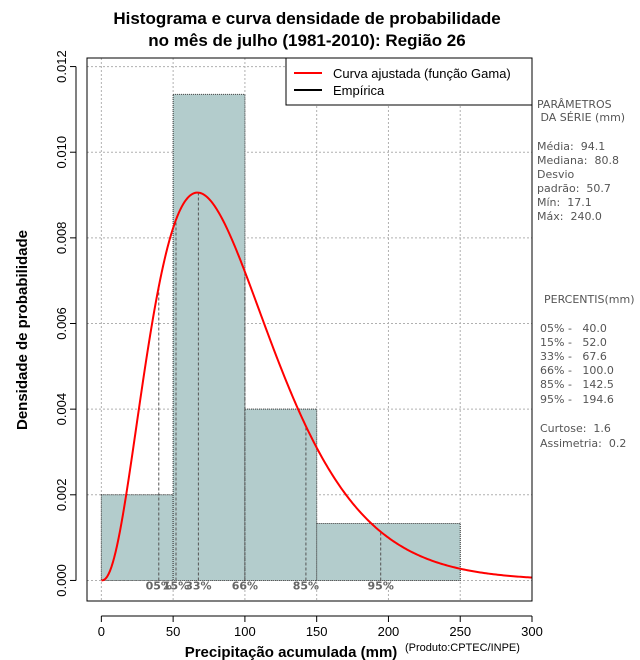 The width and height of the screenshot is (640, 660). What do you see at coordinates (578, 160) in the screenshot?
I see `stat-mediana: Mediana: 80.8` at bounding box center [578, 160].